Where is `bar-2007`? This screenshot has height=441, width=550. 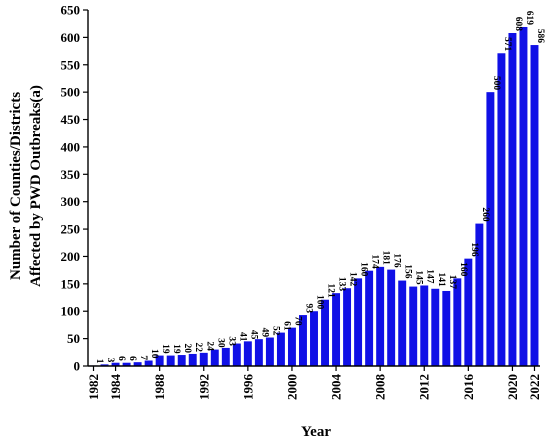
bar-2007 is located at coordinates (369, 318).